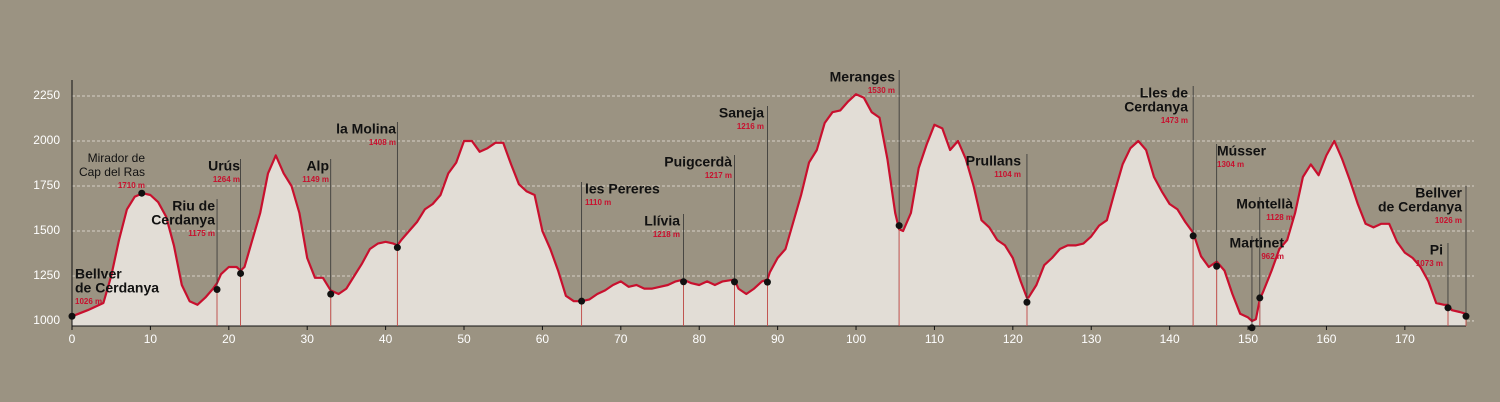 The image size is (1500, 402). Describe the element at coordinates (46, 185) in the screenshot. I see `y-tick-label: 1750` at that location.